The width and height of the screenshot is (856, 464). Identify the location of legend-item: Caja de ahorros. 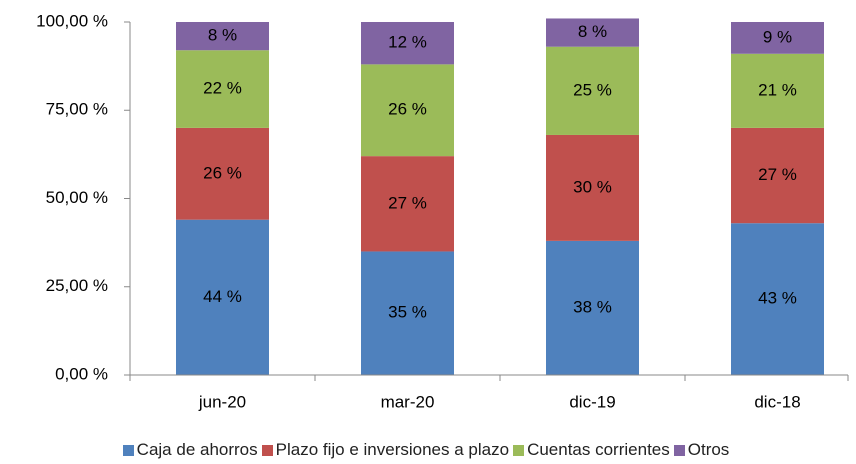
(190, 450).